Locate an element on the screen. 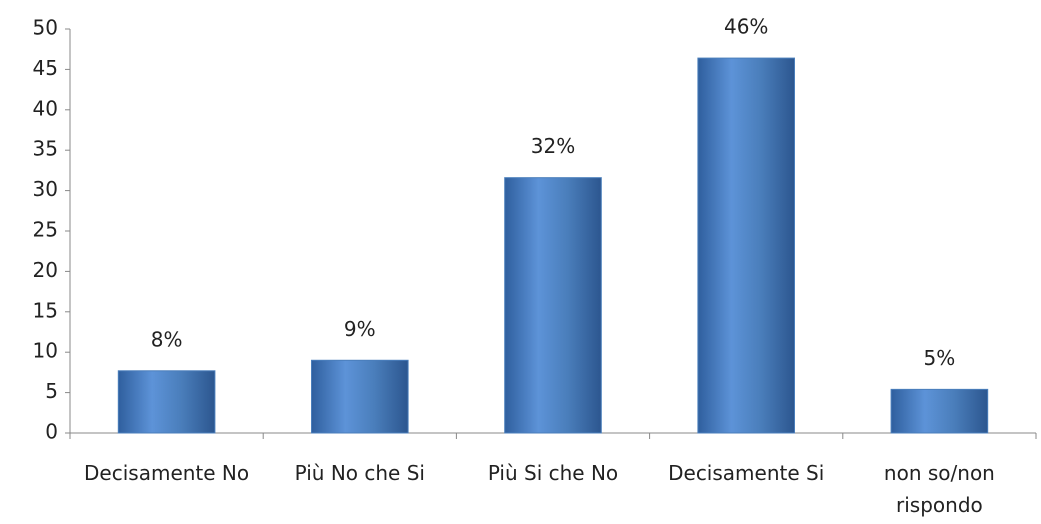 This screenshot has height=524, width=1041. y-tick-label: 0 is located at coordinates (51, 432).